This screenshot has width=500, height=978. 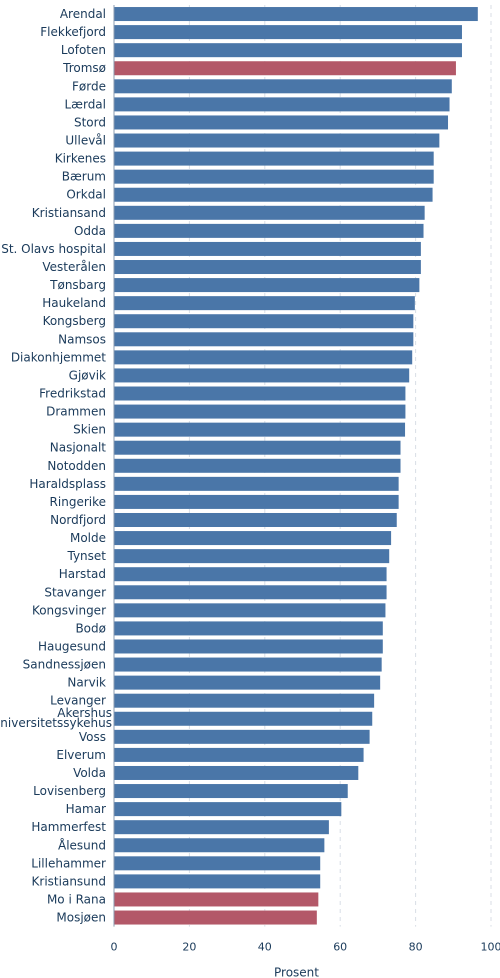 What do you see at coordinates (58, 357) in the screenshot?
I see `category-label: Diakonhjemmet` at bounding box center [58, 357].